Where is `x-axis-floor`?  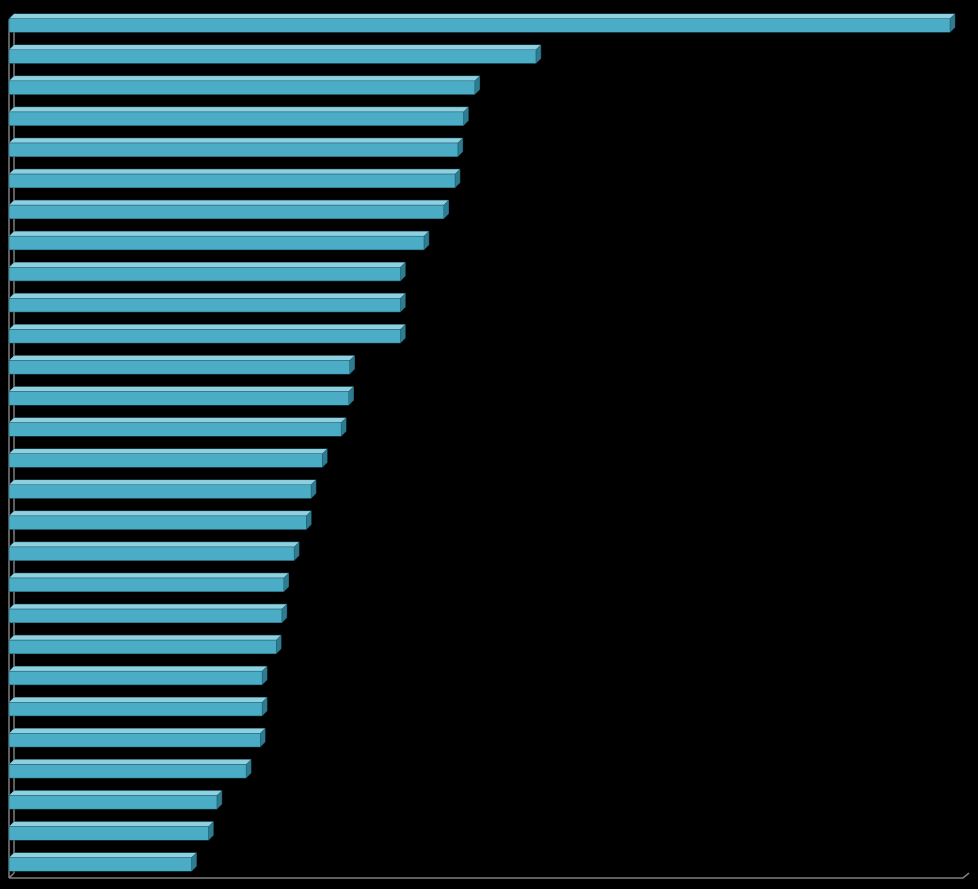 x-axis-floor is located at coordinates (489, 875).